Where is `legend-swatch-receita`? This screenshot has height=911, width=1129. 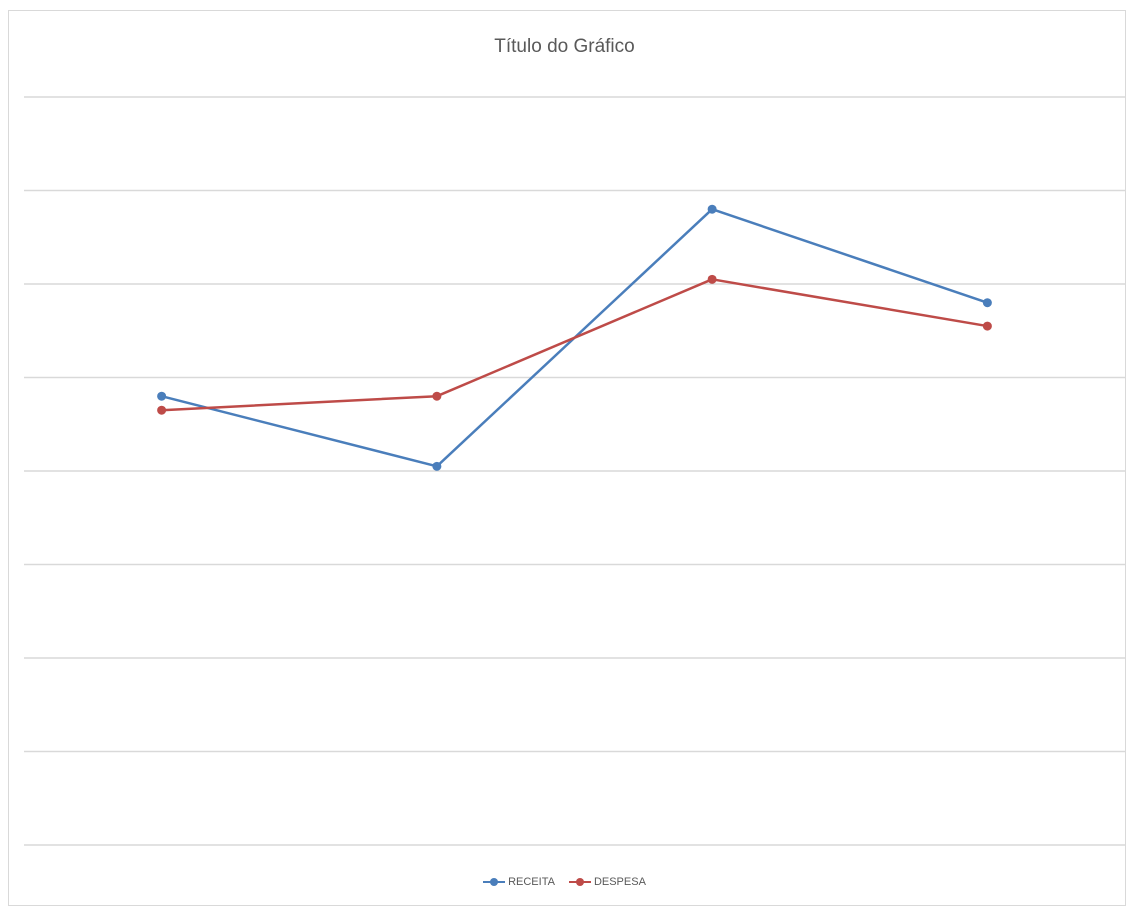
legend-swatch-receita is located at coordinates (494, 882).